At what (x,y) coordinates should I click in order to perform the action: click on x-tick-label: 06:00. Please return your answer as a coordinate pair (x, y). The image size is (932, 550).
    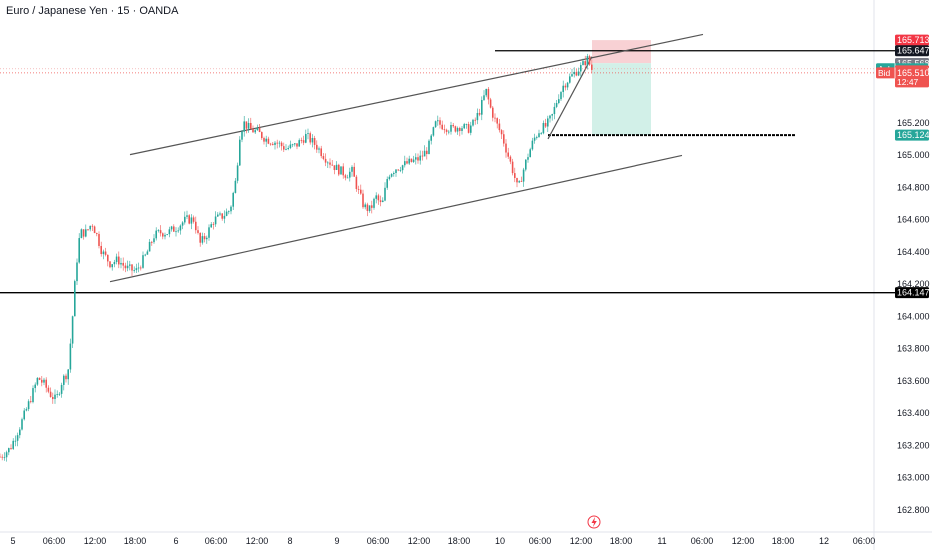
    Looking at the image, I should click on (540, 541).